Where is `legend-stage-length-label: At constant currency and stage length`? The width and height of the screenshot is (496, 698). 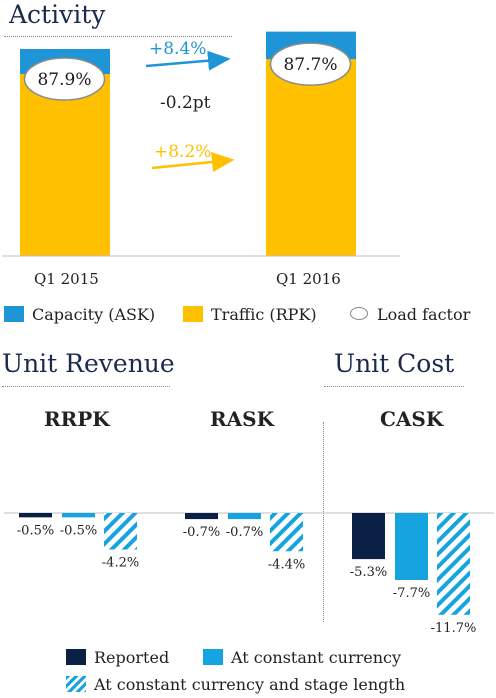 legend-stage-length-label: At constant currency and stage length is located at coordinates (250, 684).